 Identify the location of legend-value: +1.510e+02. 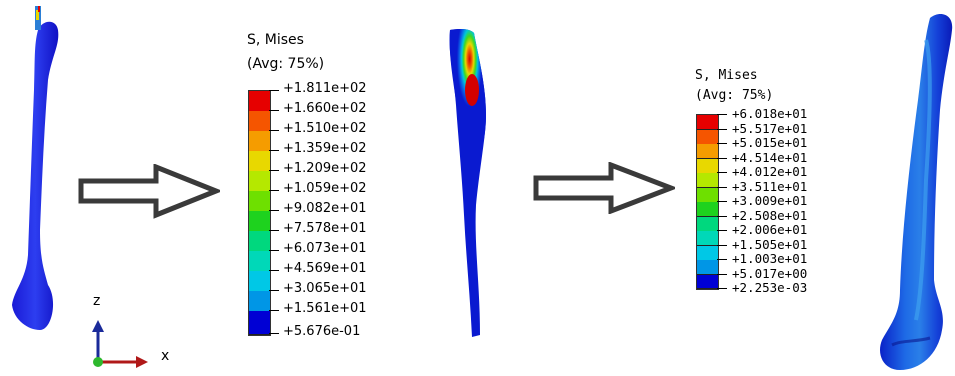
(325, 128).